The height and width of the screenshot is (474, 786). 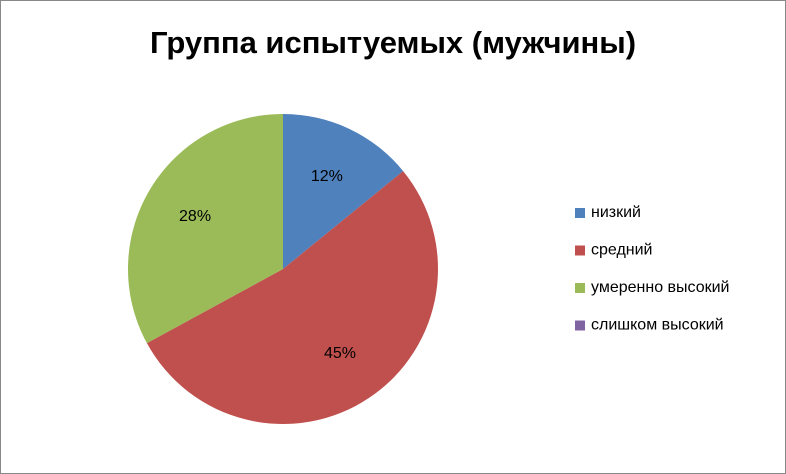 What do you see at coordinates (393, 42) in the screenshot?
I see `chart-title: Группа испытуемых (мужчины)` at bounding box center [393, 42].